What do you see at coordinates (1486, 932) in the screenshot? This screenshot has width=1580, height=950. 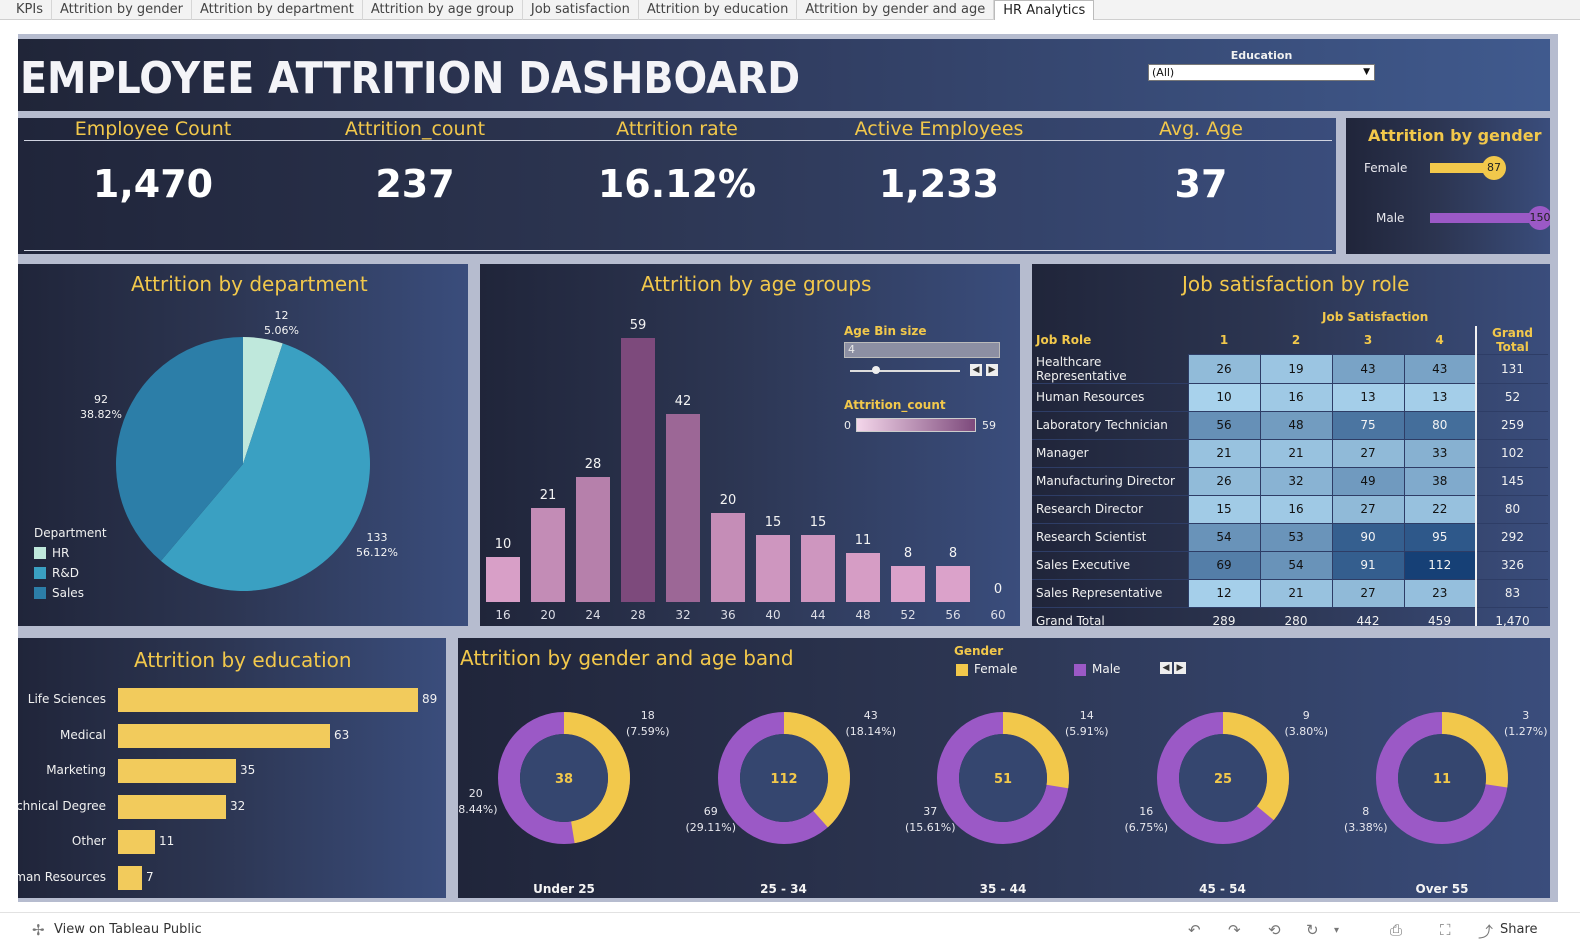 I see `share-icon: ⤴` at bounding box center [1486, 932].